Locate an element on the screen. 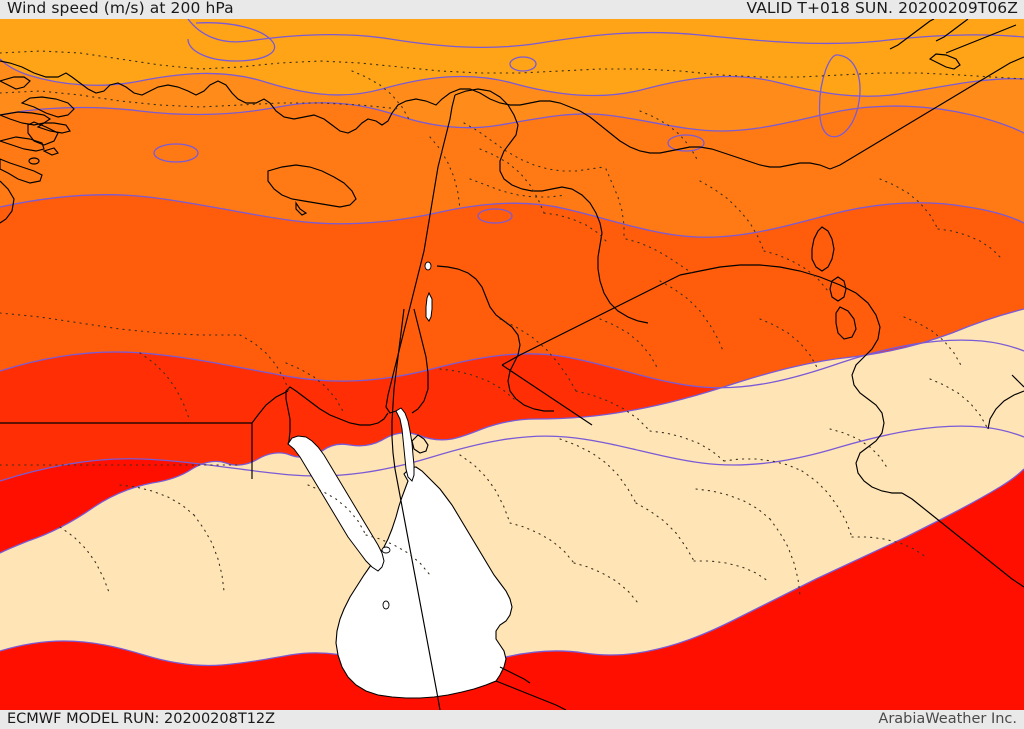 Image resolution: width=1024 pixels, height=729 pixels. water-bodies is located at coordinates (400, 480).